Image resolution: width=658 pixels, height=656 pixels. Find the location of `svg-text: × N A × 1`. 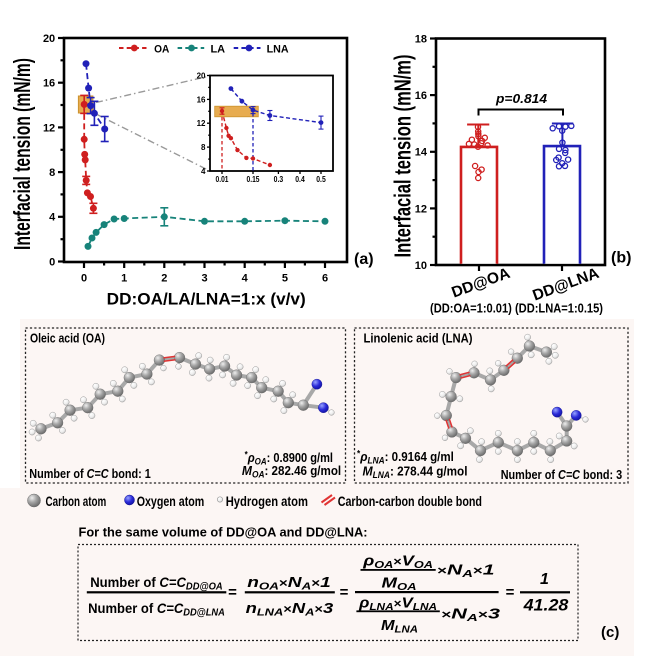

svg-text: × N A × 1 is located at coordinates (465, 570).